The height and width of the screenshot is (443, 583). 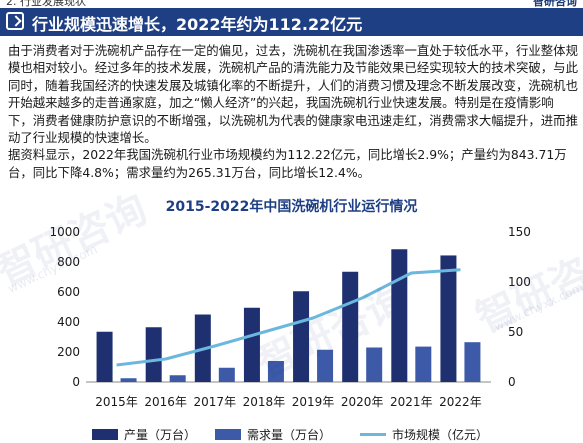 I want to click on x-tick-label: 2021年, so click(x=411, y=402).